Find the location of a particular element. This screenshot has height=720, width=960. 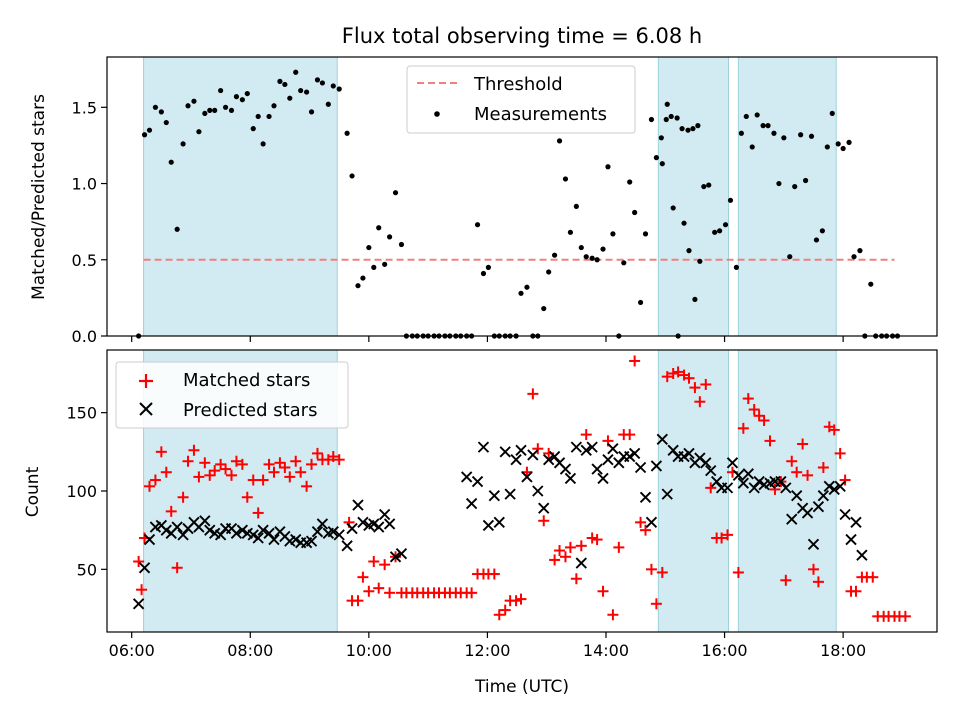

bottom-x-ticks: 06:00 08:00 10:00 12:00 14:00 16:00 18:00 is located at coordinates (487, 646).